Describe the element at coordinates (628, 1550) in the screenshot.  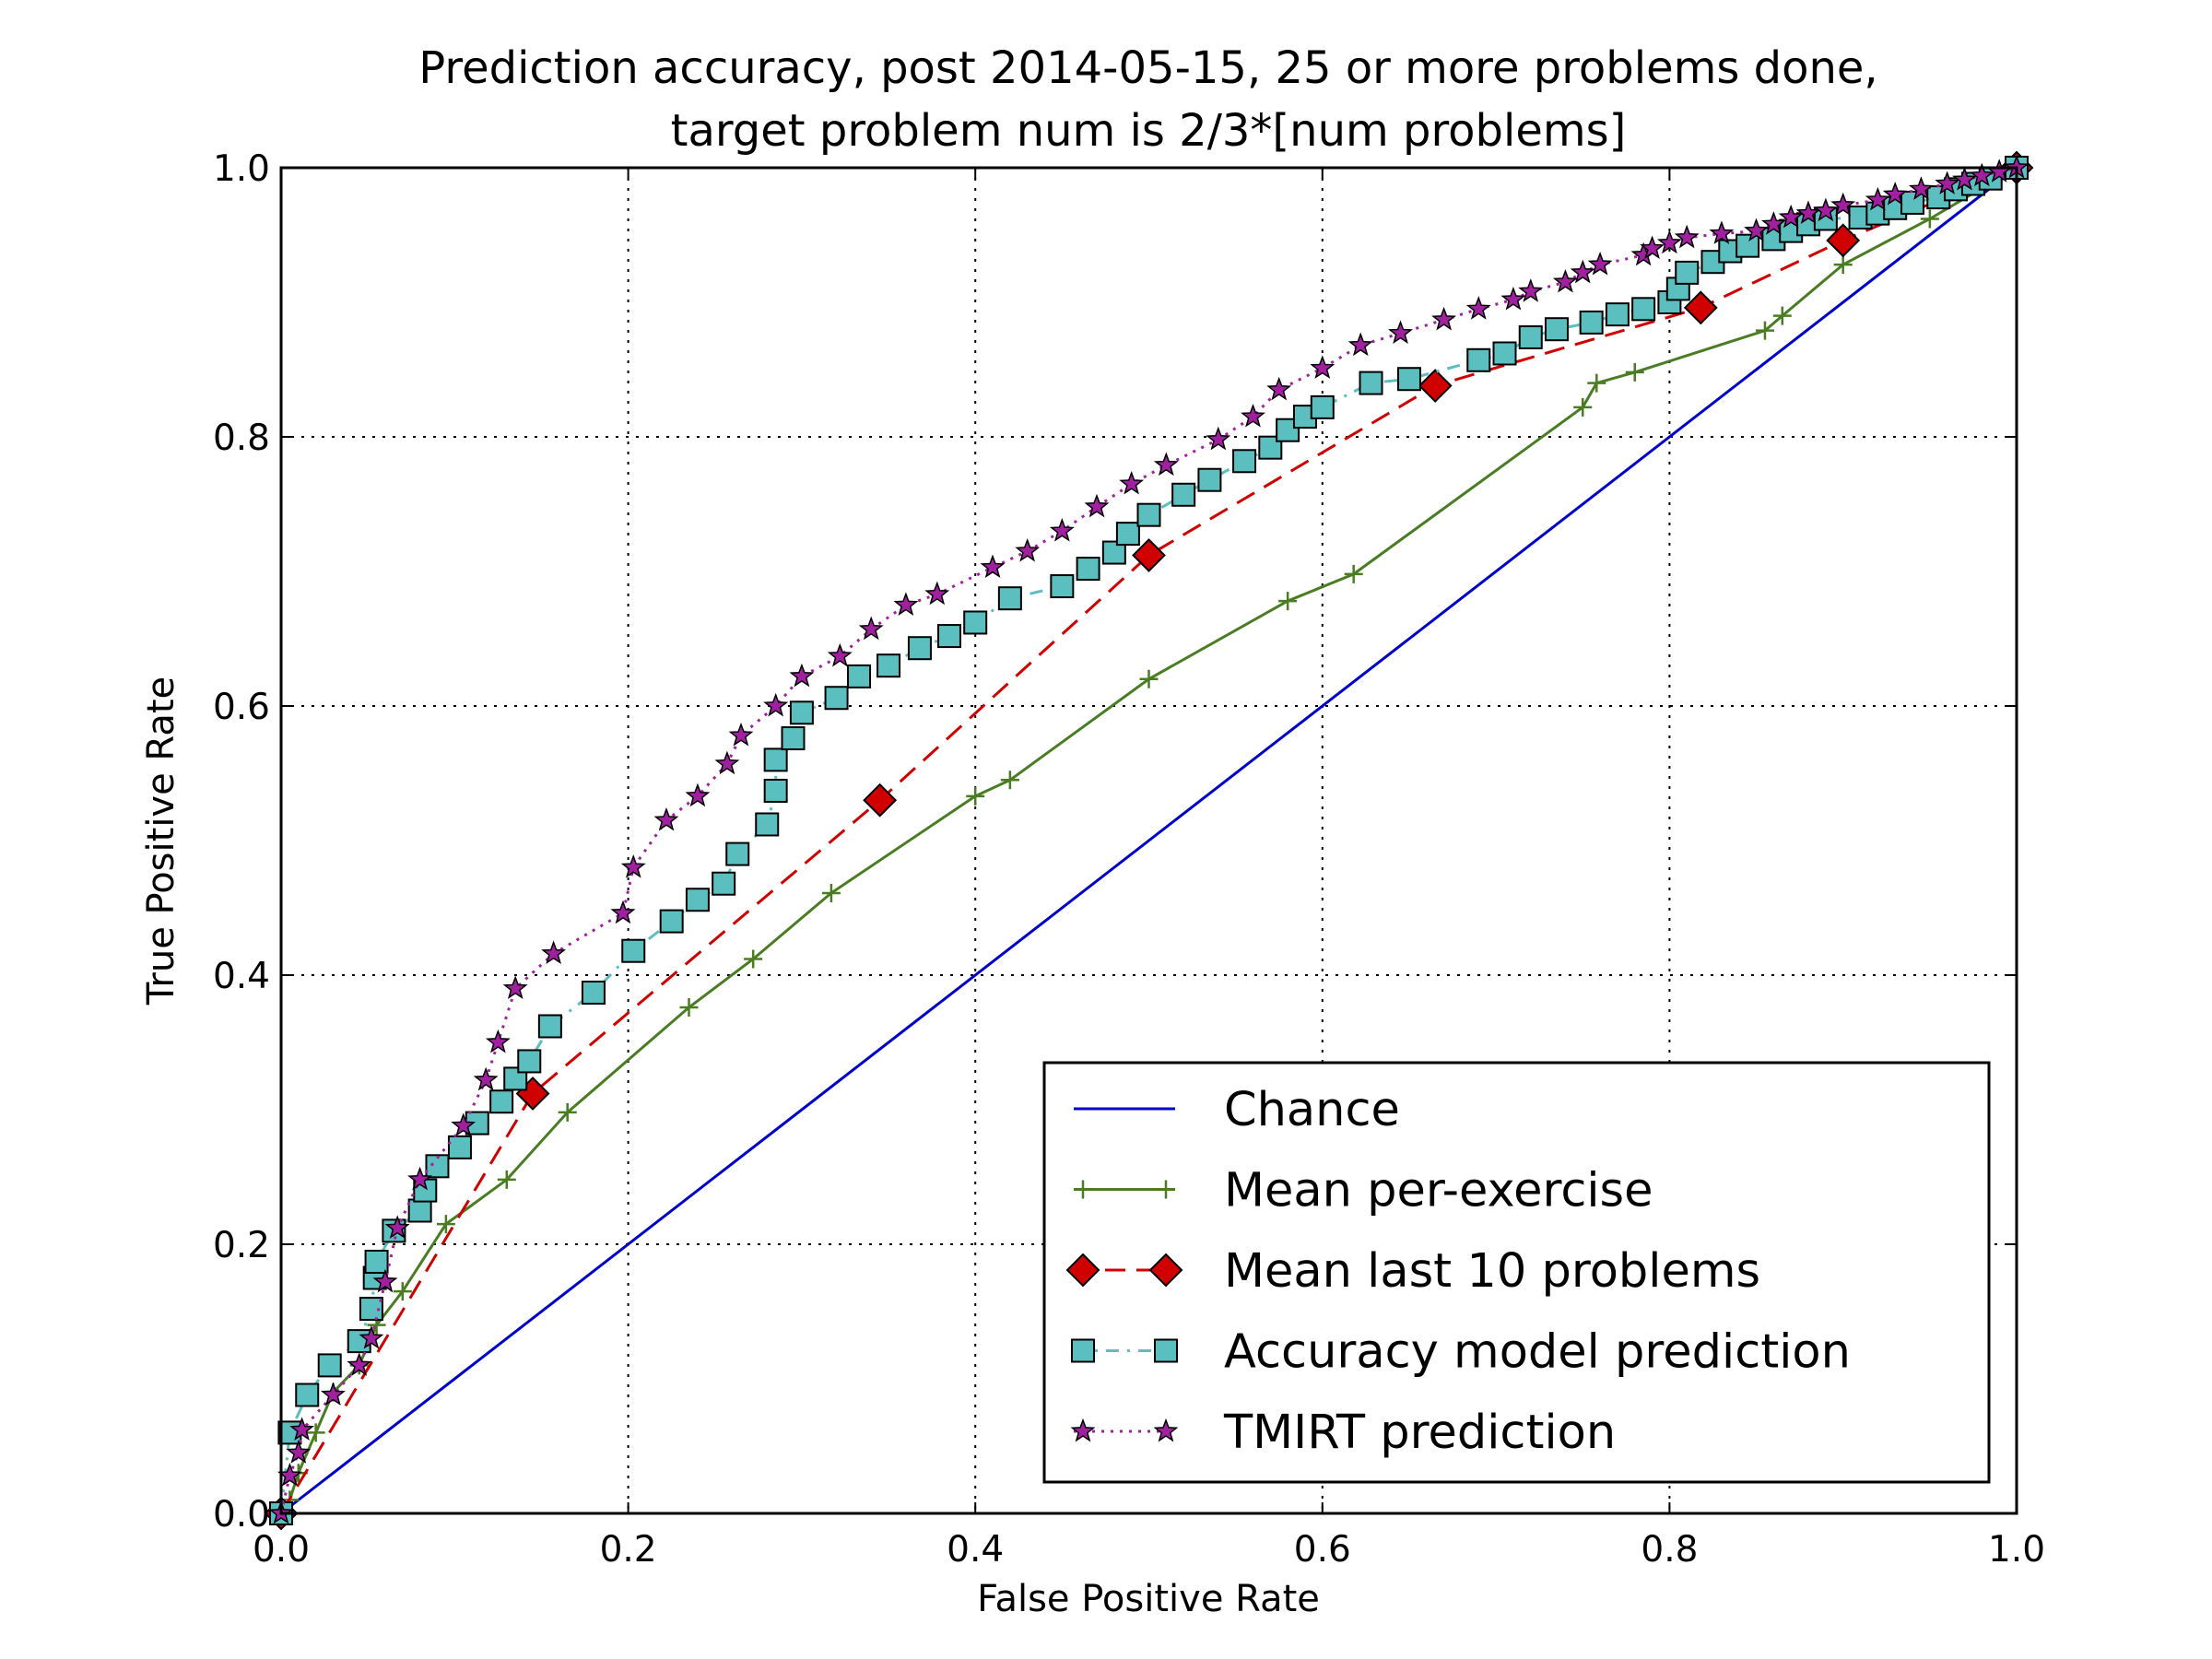
I see `x-tick-label: 0.2` at that location.